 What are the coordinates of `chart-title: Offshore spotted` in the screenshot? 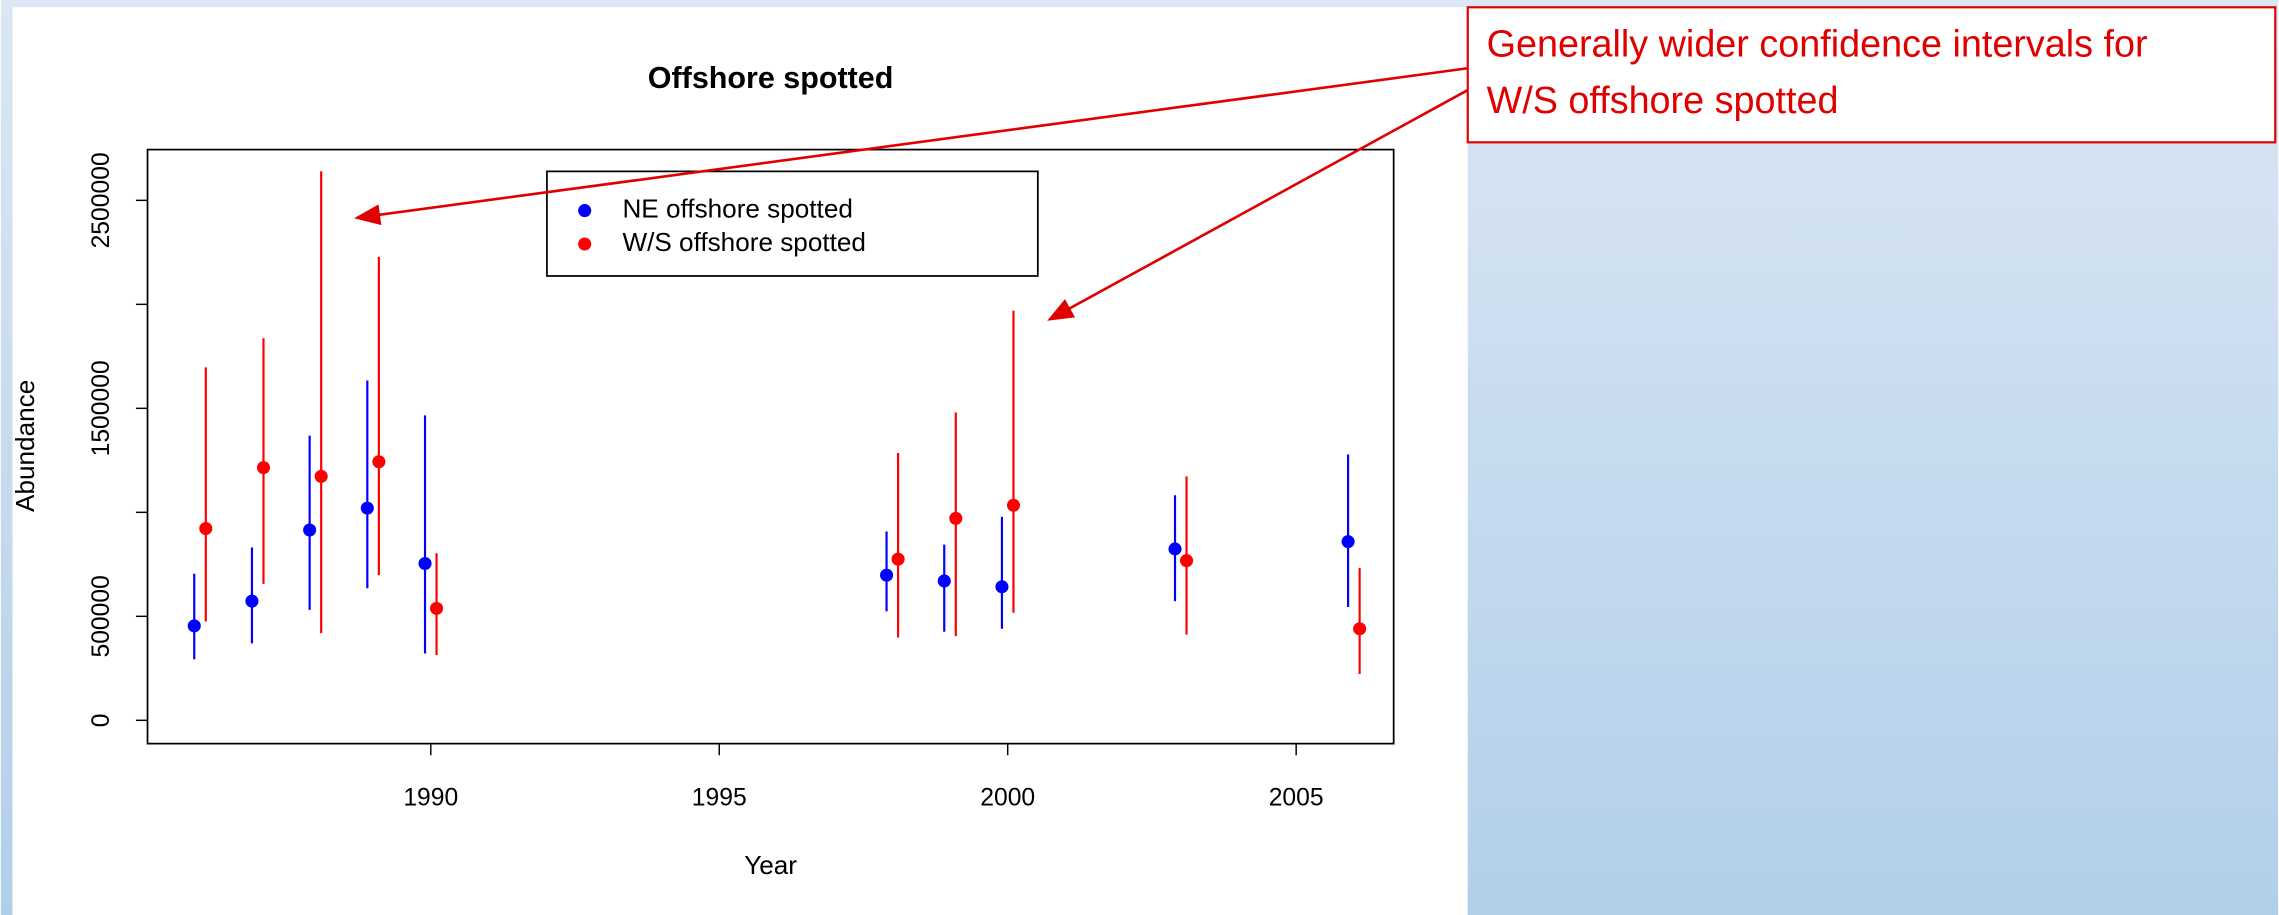 It's located at (771, 78).